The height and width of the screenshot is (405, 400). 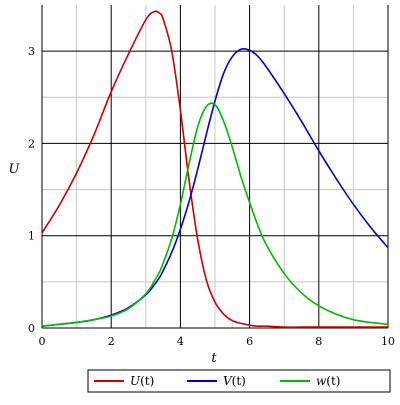 I want to click on legend-label: U(t), so click(x=142, y=381).